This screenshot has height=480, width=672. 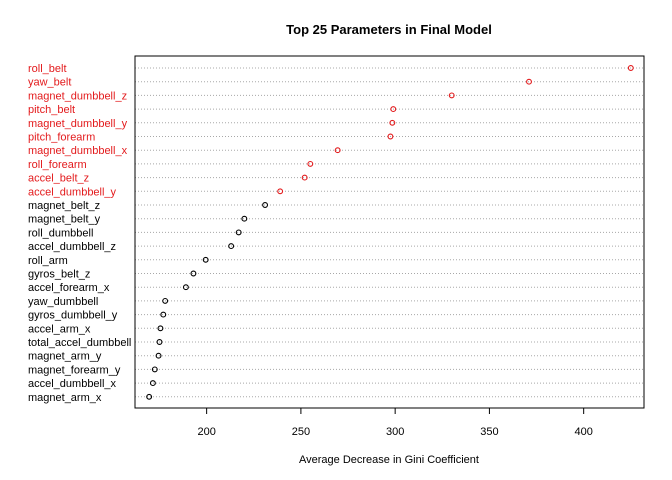 What do you see at coordinates (583, 432) in the screenshot?
I see `x-tick-label: 400` at bounding box center [583, 432].